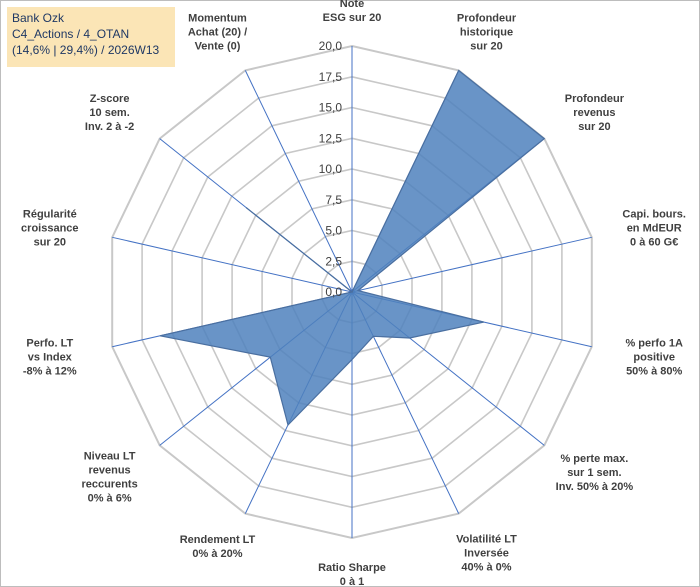 Image resolution: width=700 pixels, height=587 pixels. I want to click on tick-label: 17,5, so click(331, 77).